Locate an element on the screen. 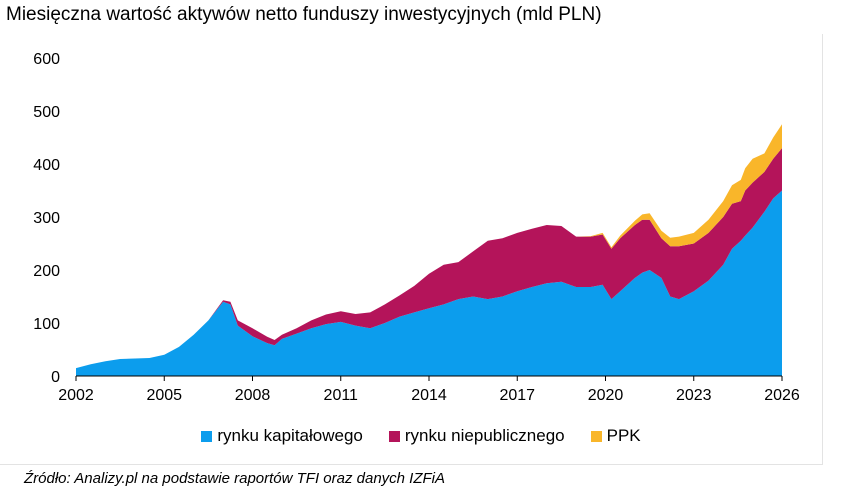 Image resolution: width=842 pixels, height=500 pixels. legend-swatch-kapitalowy is located at coordinates (207, 436).